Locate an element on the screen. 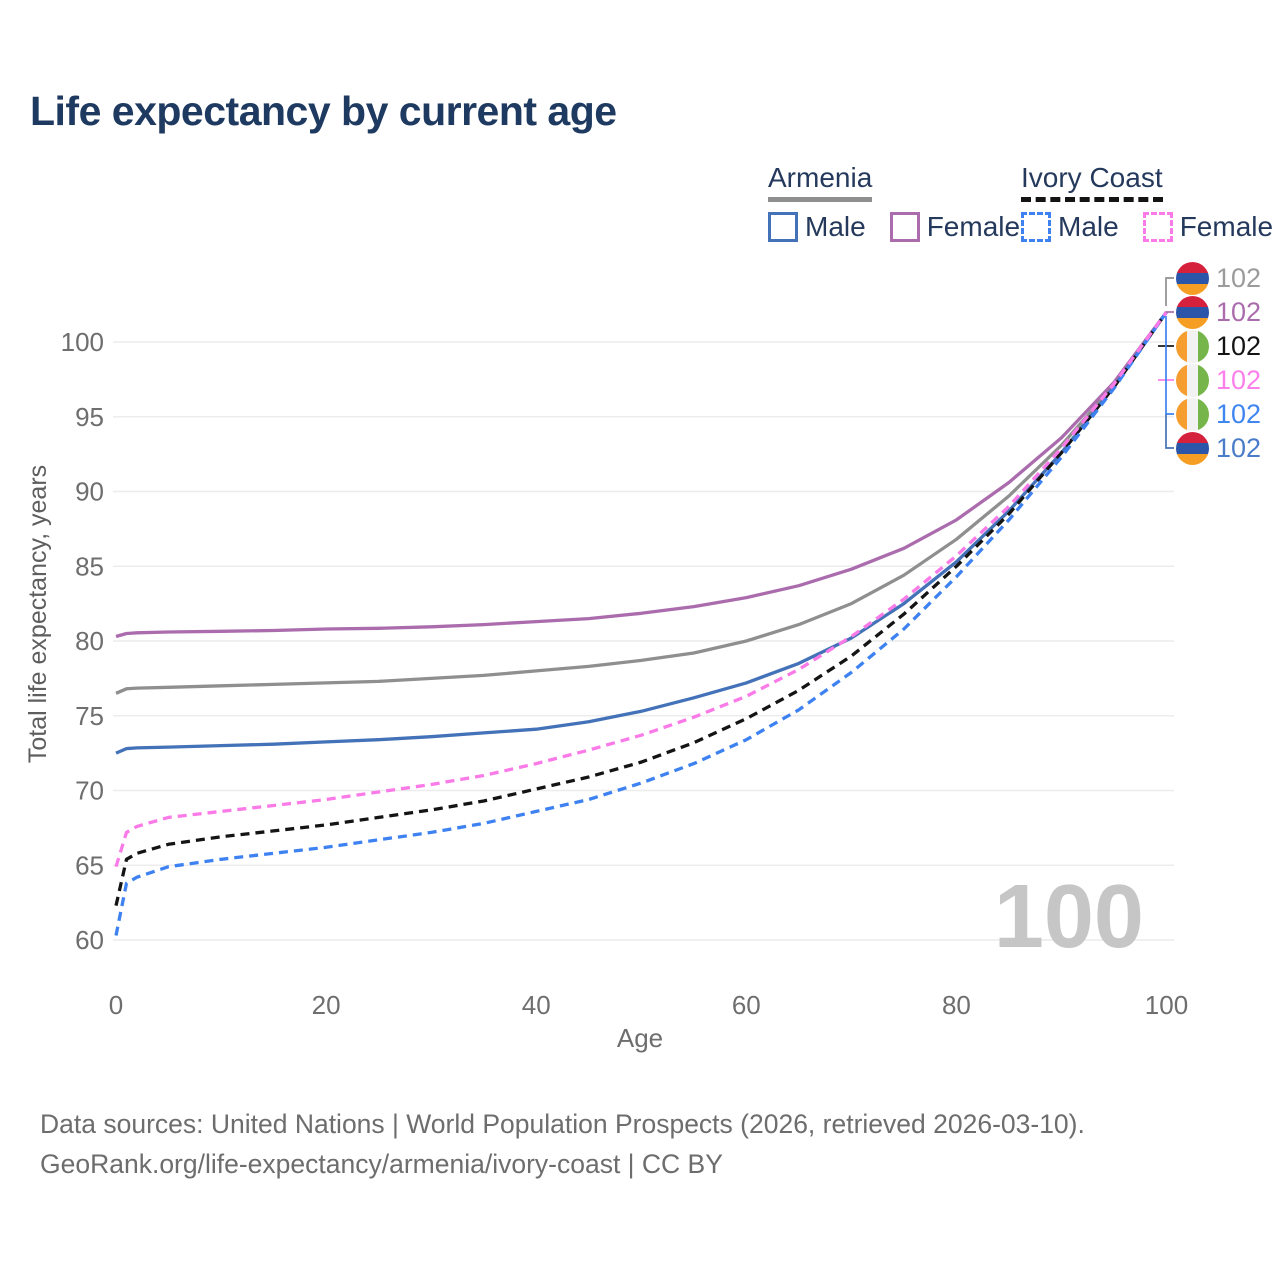 Image resolution: width=1280 pixels, height=1280 pixels. legend-group-armenia-header: Armenia is located at coordinates (820, 182).